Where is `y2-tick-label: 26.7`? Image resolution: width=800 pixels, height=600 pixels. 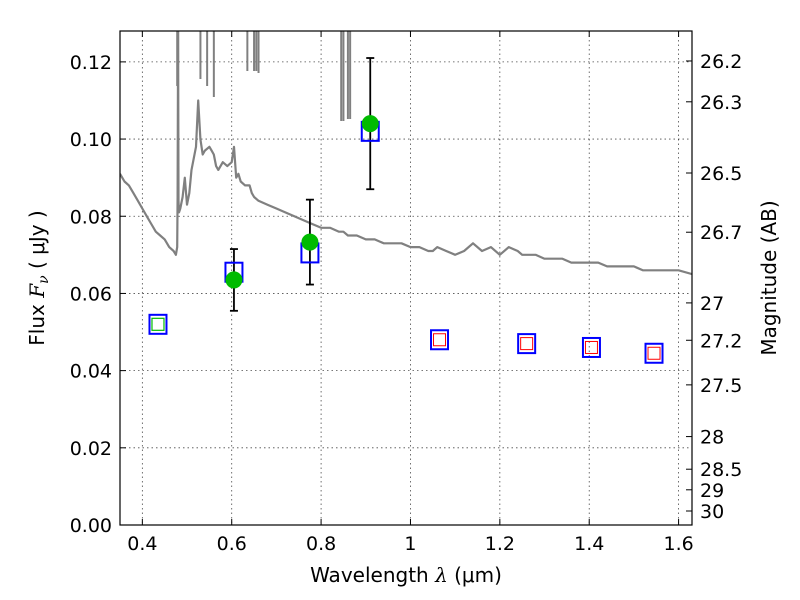 y2-tick-label: 26.7 is located at coordinates (721, 233).